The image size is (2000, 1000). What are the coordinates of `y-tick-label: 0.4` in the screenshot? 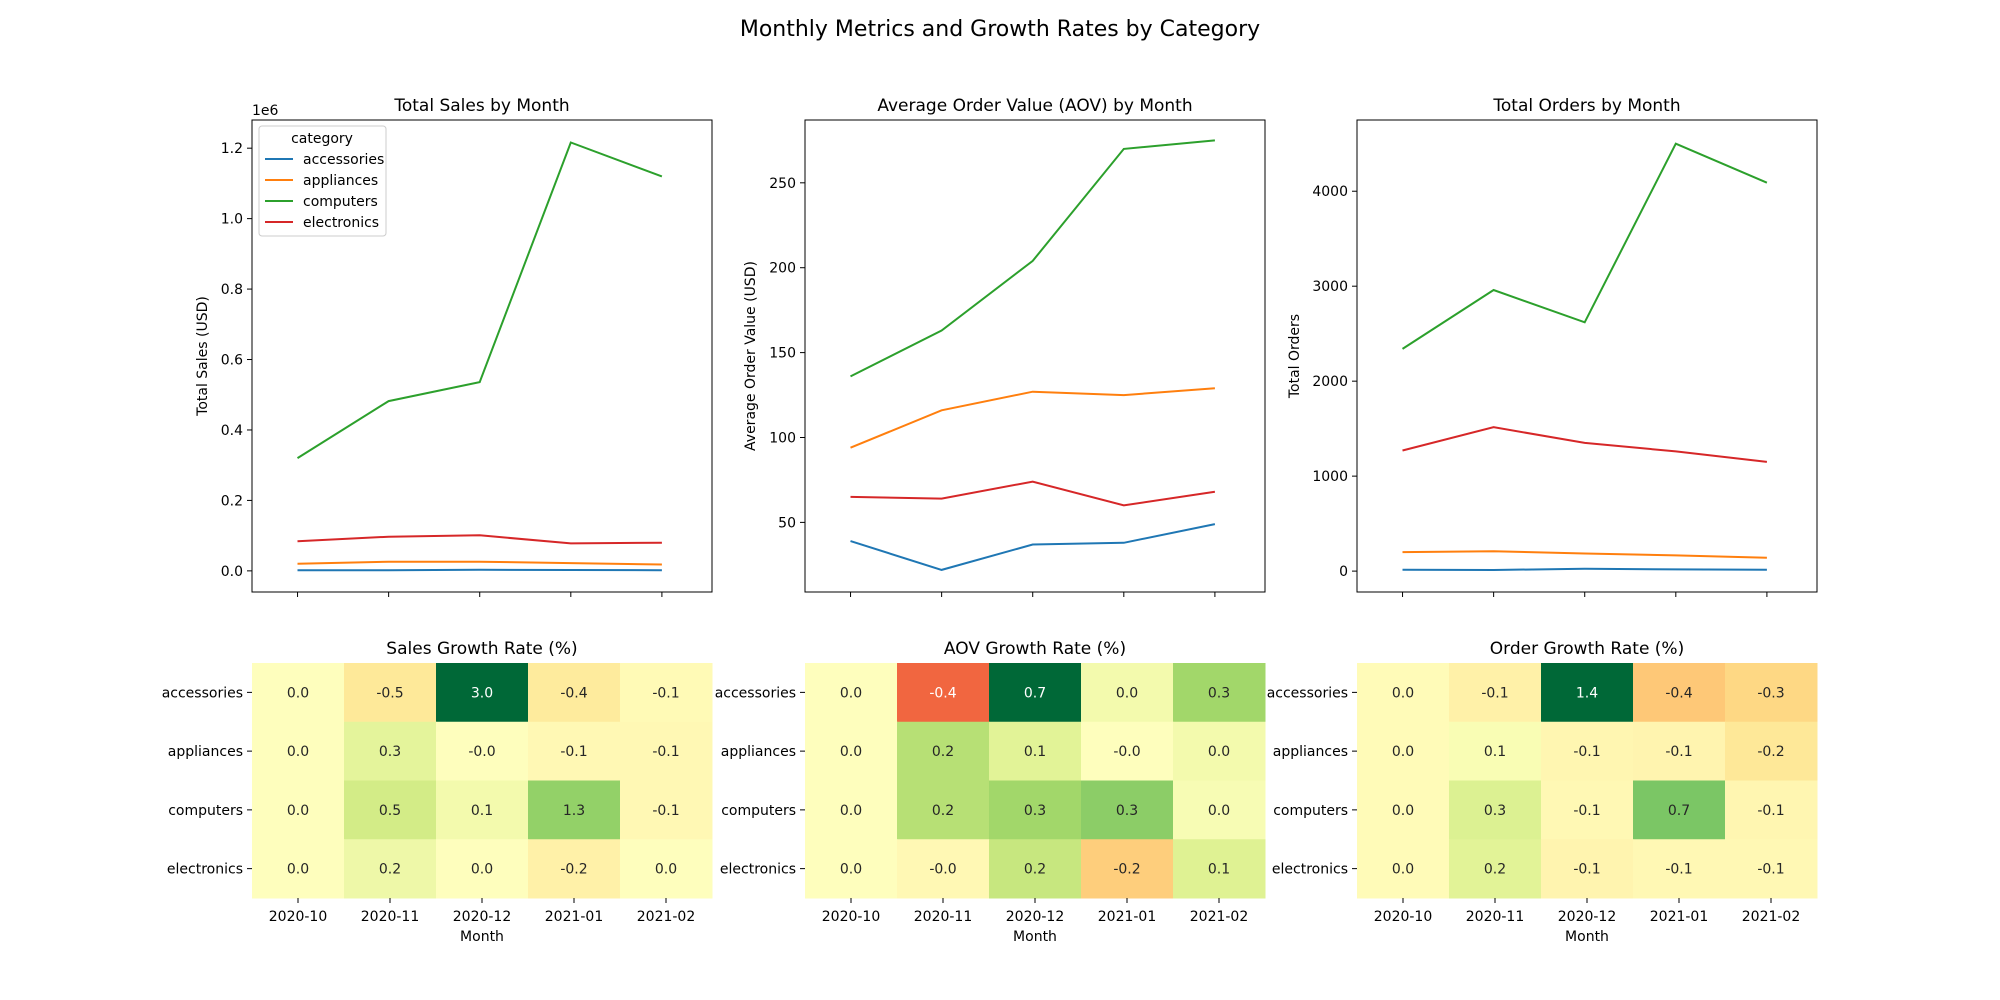 It's located at (232, 431).